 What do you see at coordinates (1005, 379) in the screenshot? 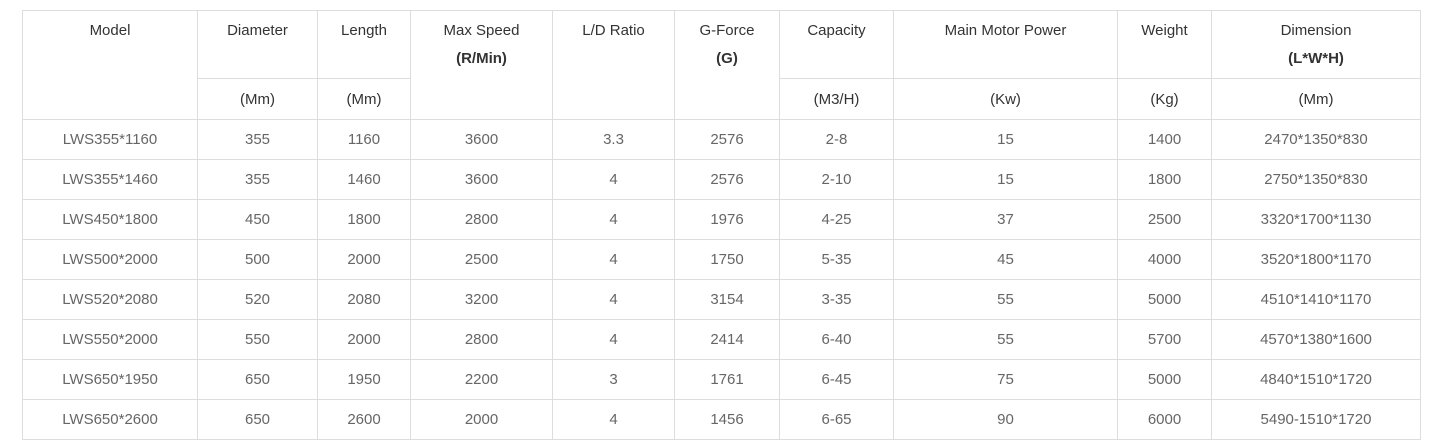
I see `table-cell: 75` at bounding box center [1005, 379].